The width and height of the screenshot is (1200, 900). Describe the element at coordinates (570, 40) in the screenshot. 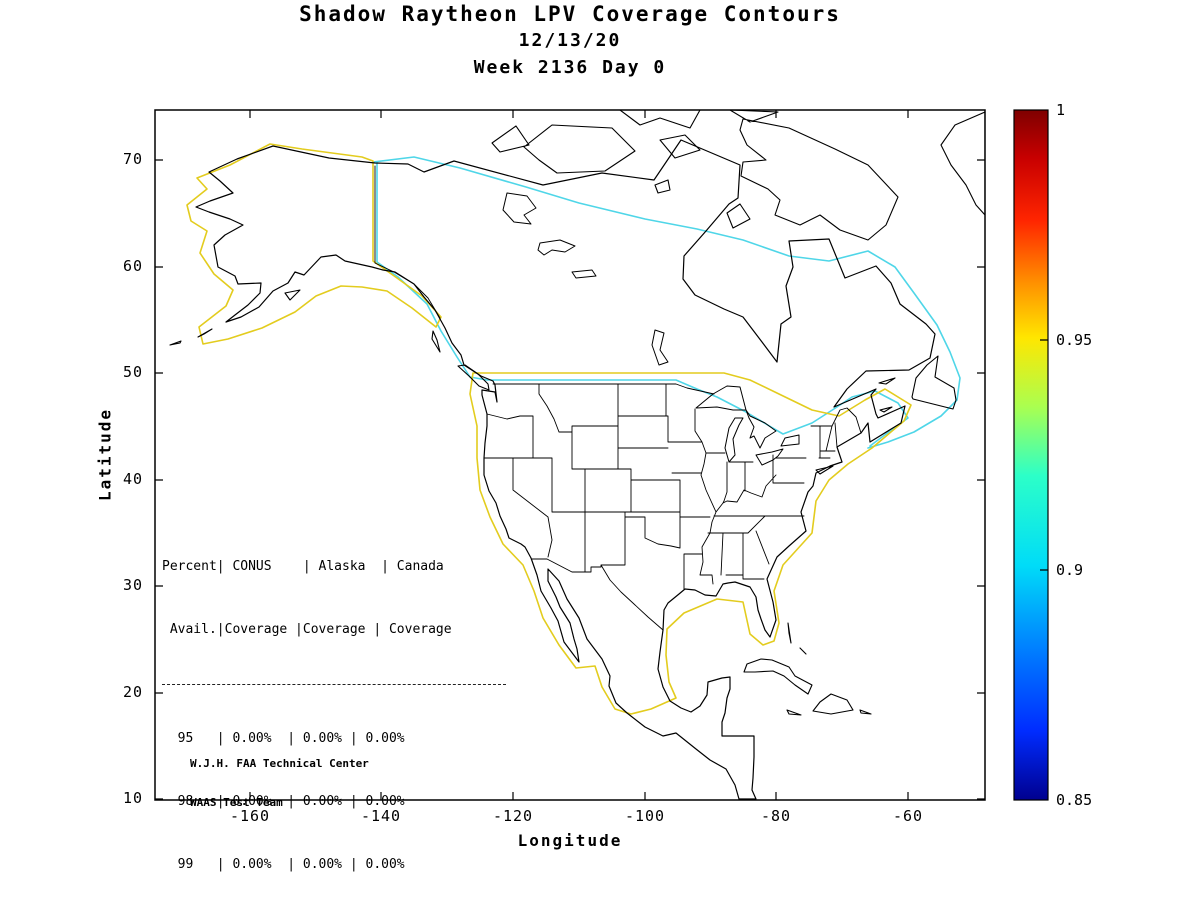

I see `plot-subtitle-date: 12/13/20` at that location.